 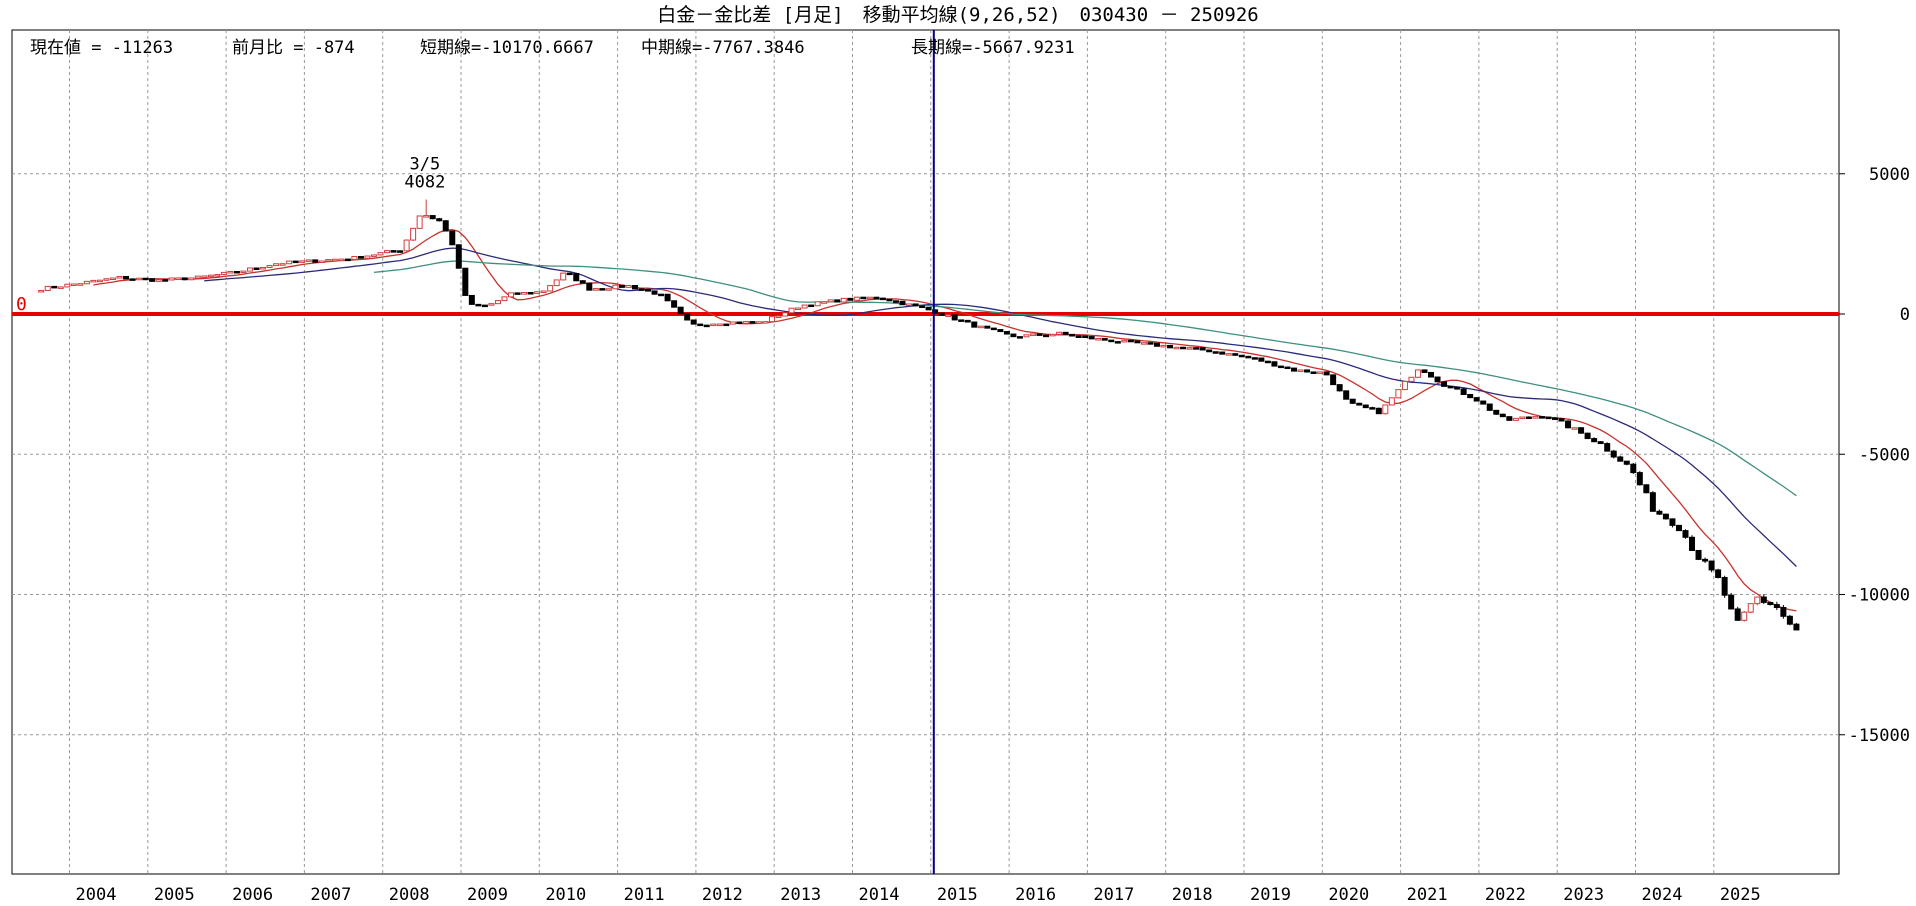 I want to click on x-tick-label: 2024, so click(x=1662, y=895).